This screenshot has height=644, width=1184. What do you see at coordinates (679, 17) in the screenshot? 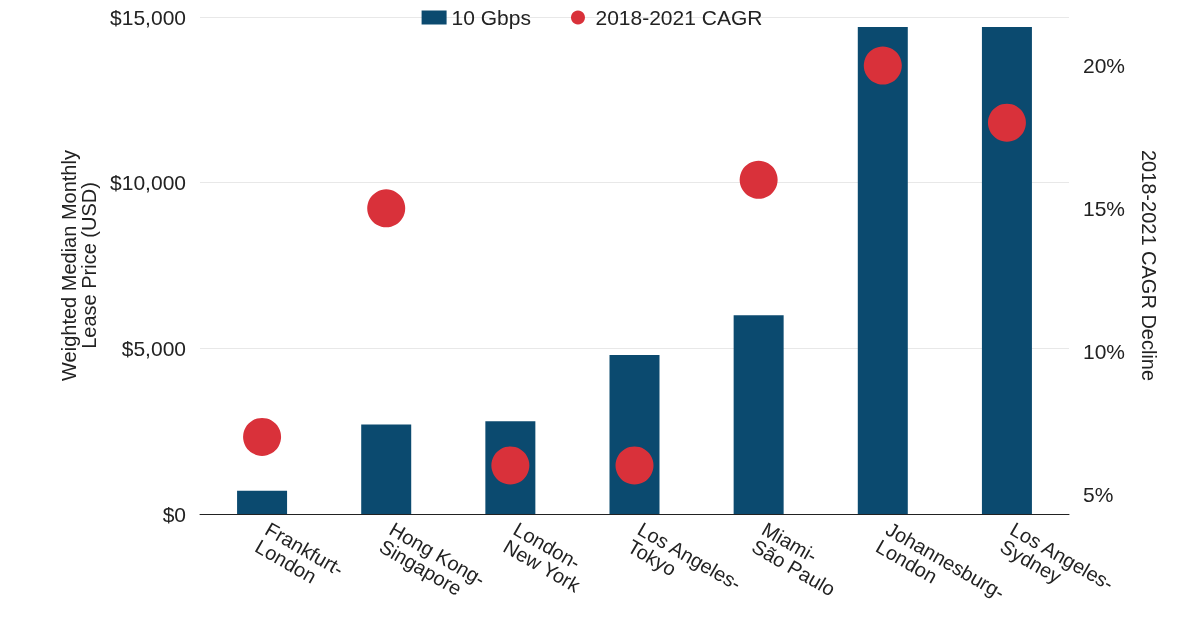
I see `legend-label: 2018-2021 CAGR` at bounding box center [679, 17].